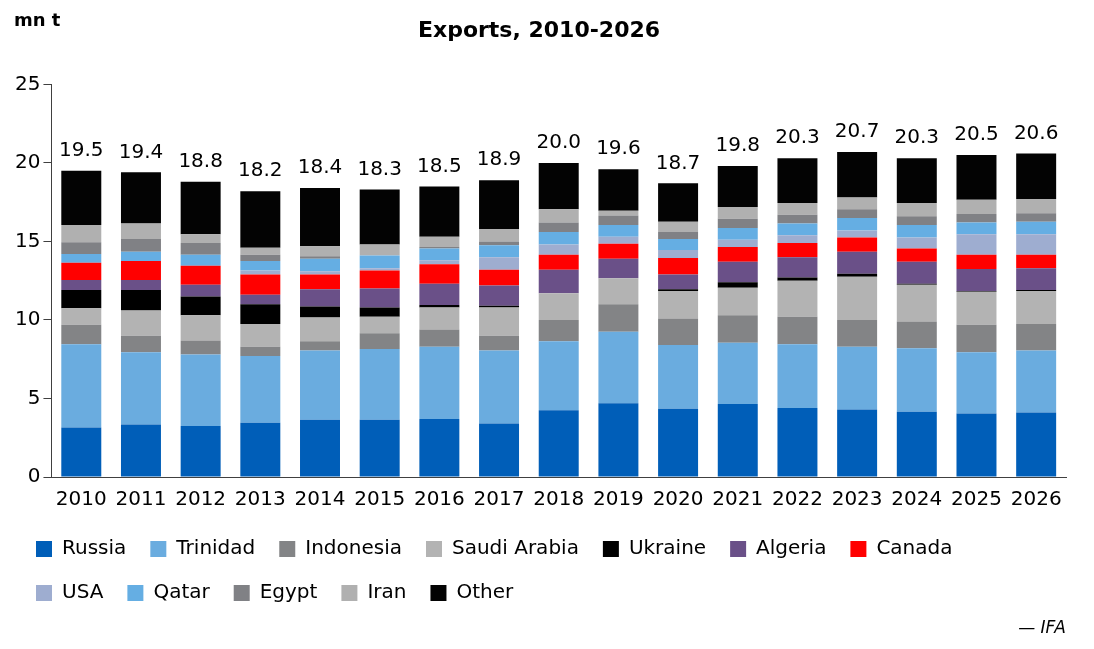 This screenshot has height=649, width=1094. Describe the element at coordinates (1042, 626) in the screenshot. I see `text: — IFA` at that location.